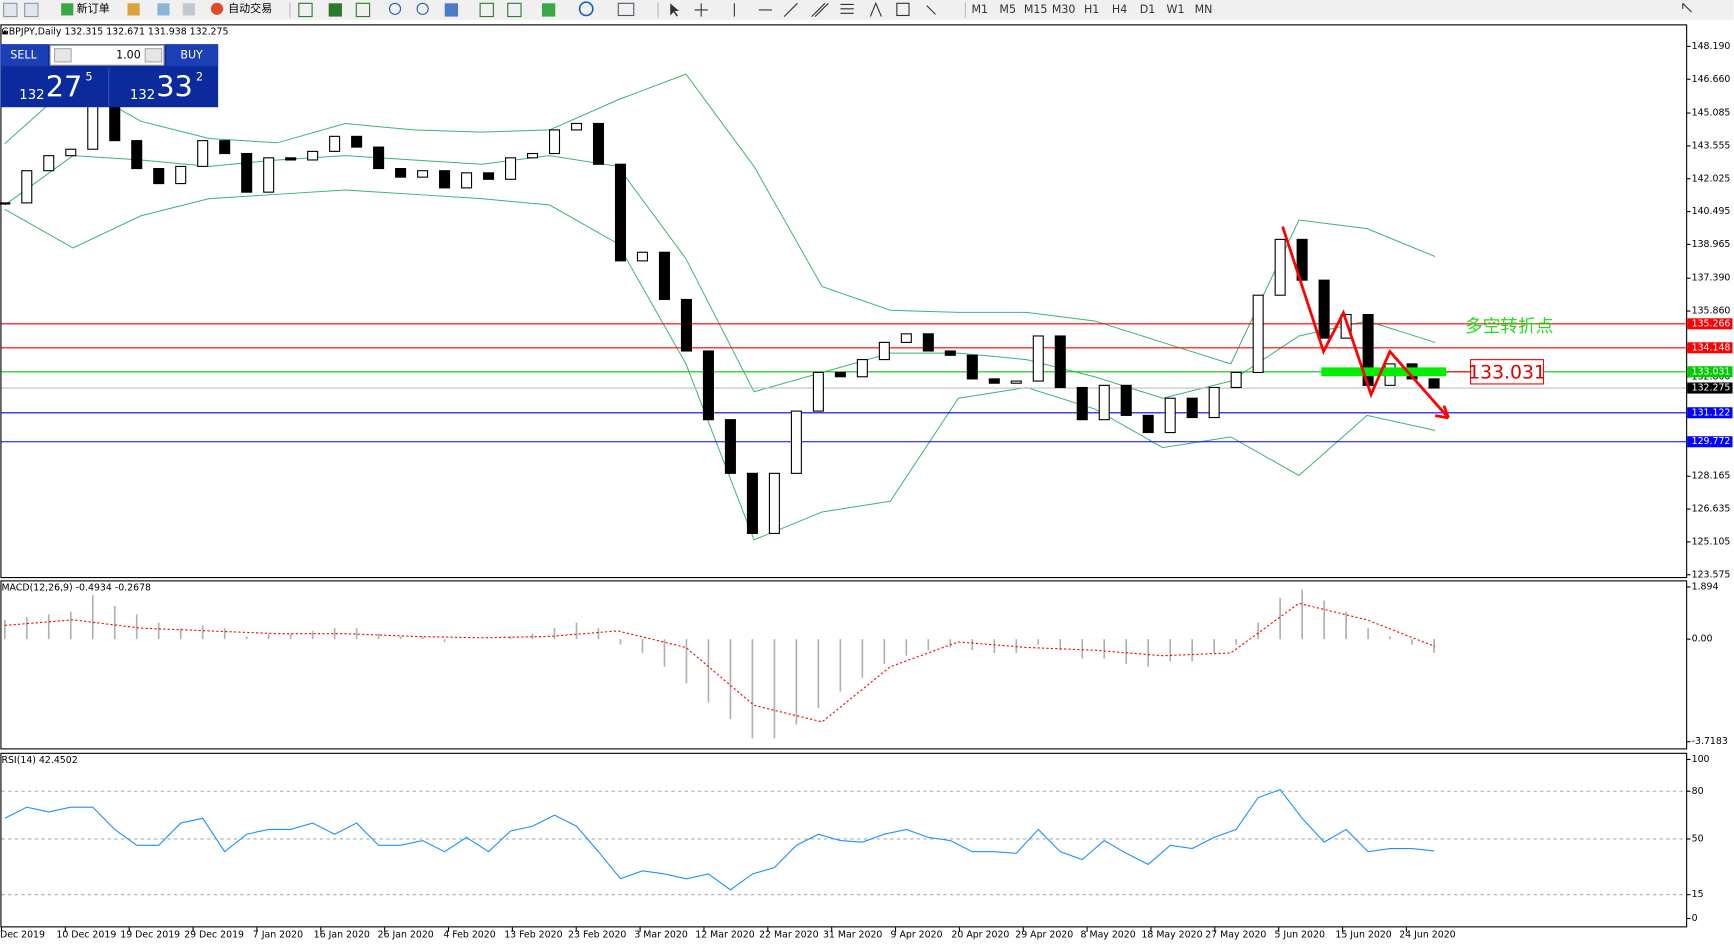 Image resolution: width=1734 pixels, height=944 pixels. I want to click on y-tick-label: 142.025, so click(1711, 178).